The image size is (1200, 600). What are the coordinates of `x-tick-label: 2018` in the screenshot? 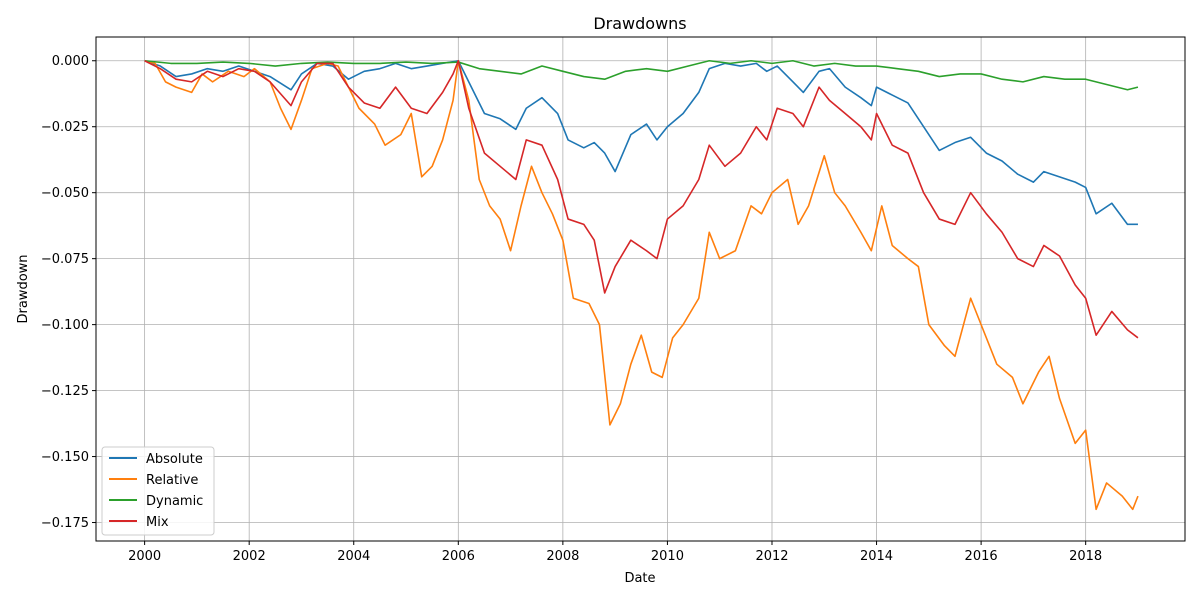 It's located at (1085, 556).